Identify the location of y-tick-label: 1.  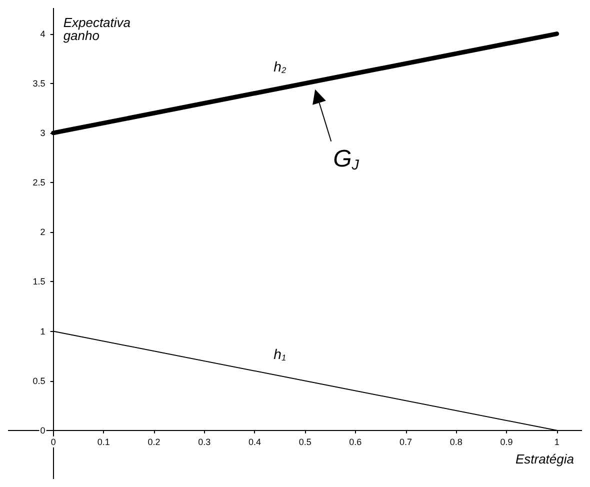
(43, 331).